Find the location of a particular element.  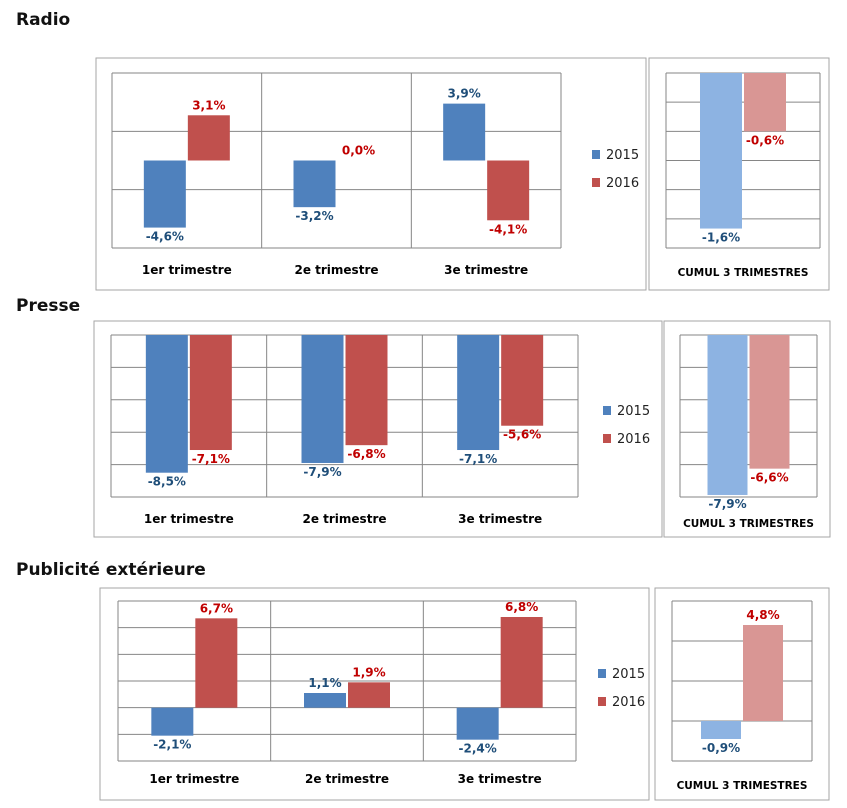

chart2-data-label: -1,6% is located at coordinates (721, 238).